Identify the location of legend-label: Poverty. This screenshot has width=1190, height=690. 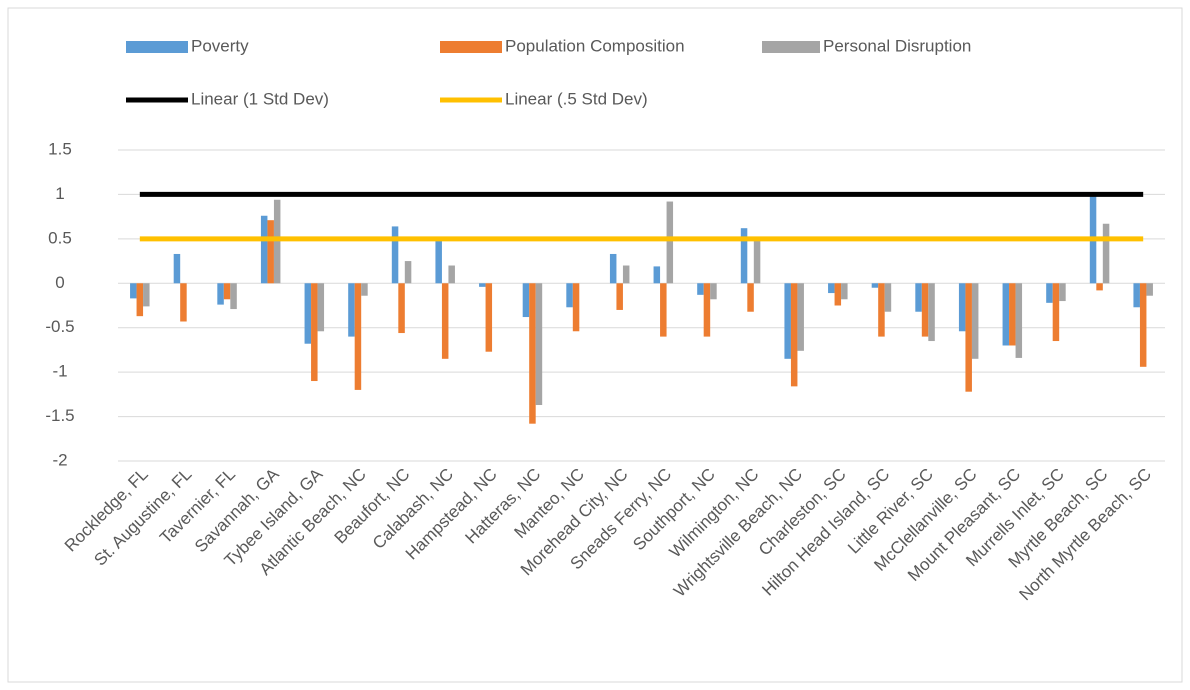
(220, 45).